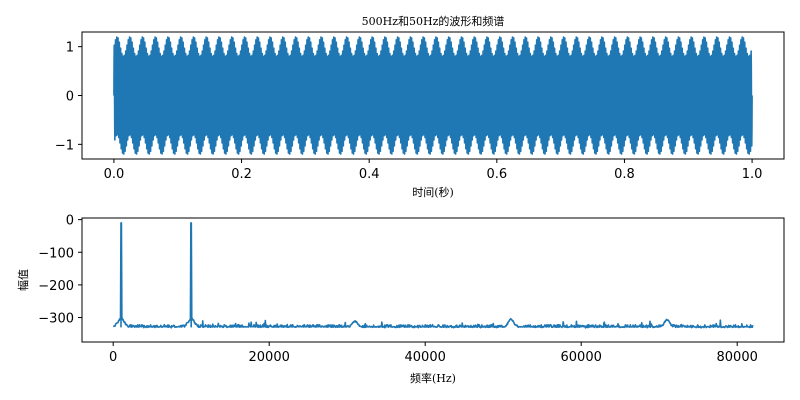 The width and height of the screenshot is (800, 400). I want to click on spectrum-y-tick-label: −200, so click(56, 286).